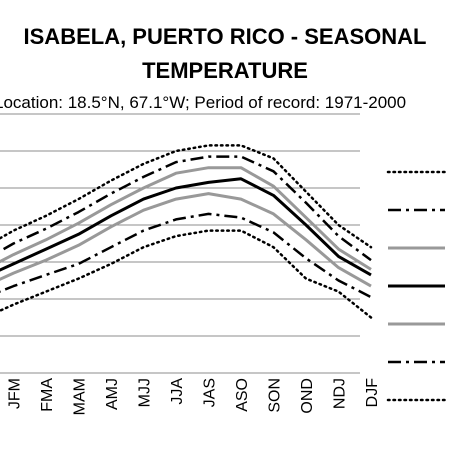 Image resolution: width=450 pixels, height=450 pixels. Describe the element at coordinates (112, 394) in the screenshot. I see `x-tick-label: AMJ` at that location.